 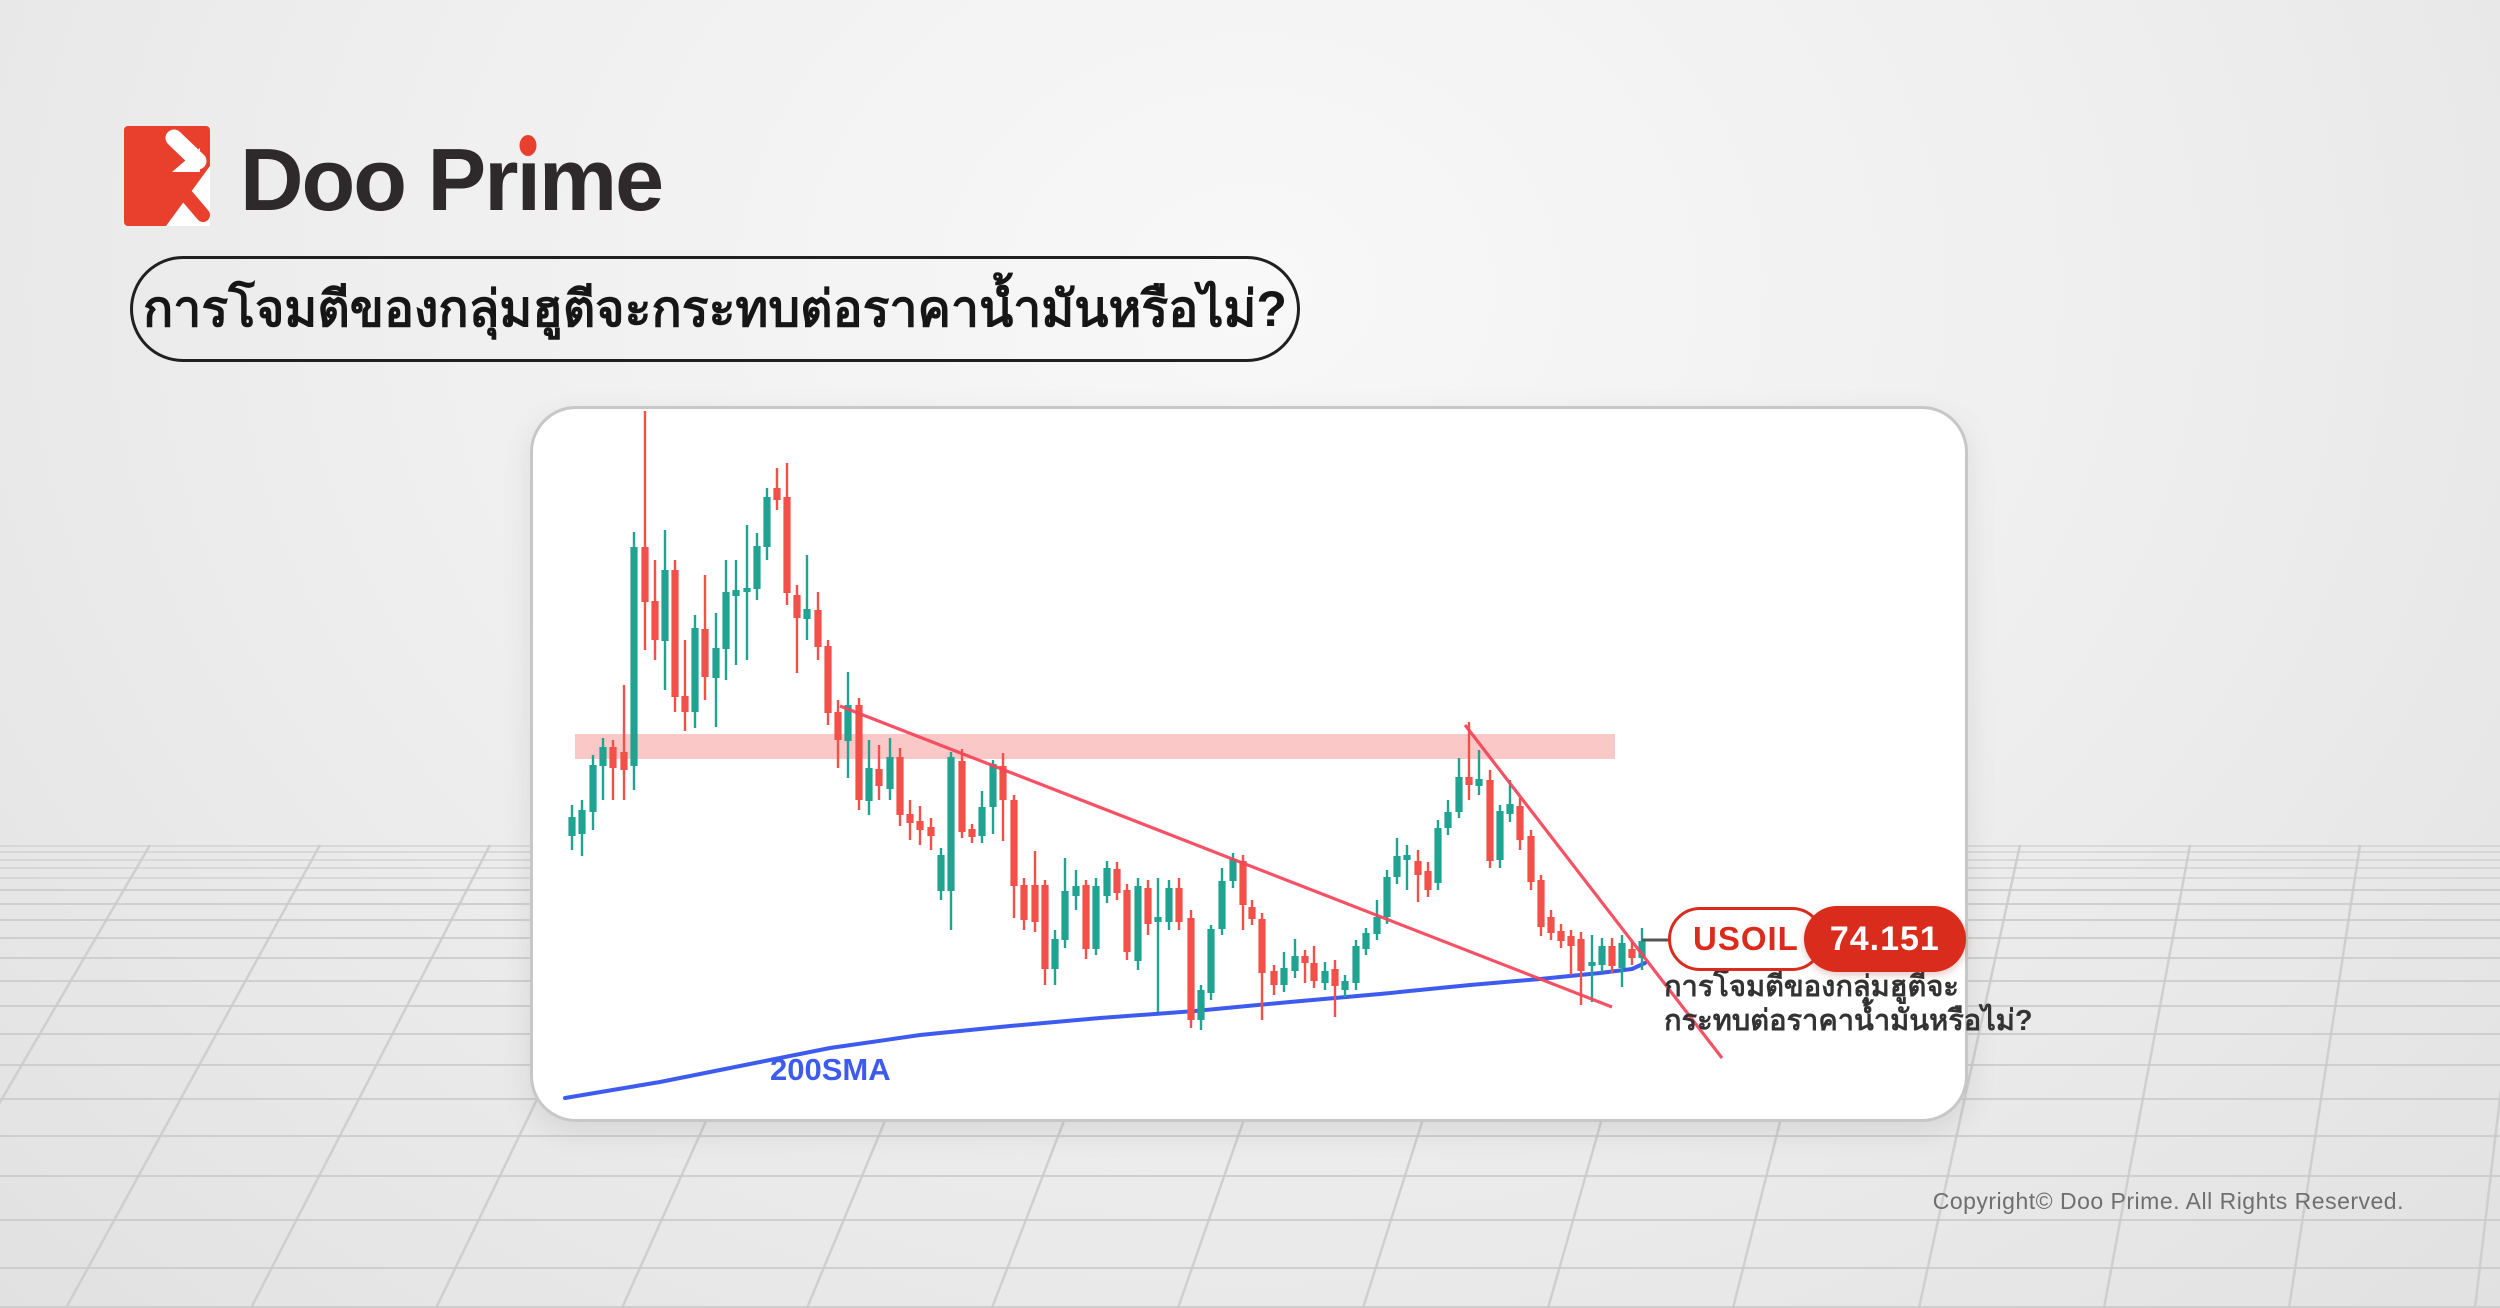 What do you see at coordinates (528, 145) in the screenshot?
I see `logo-i-red-dot` at bounding box center [528, 145].